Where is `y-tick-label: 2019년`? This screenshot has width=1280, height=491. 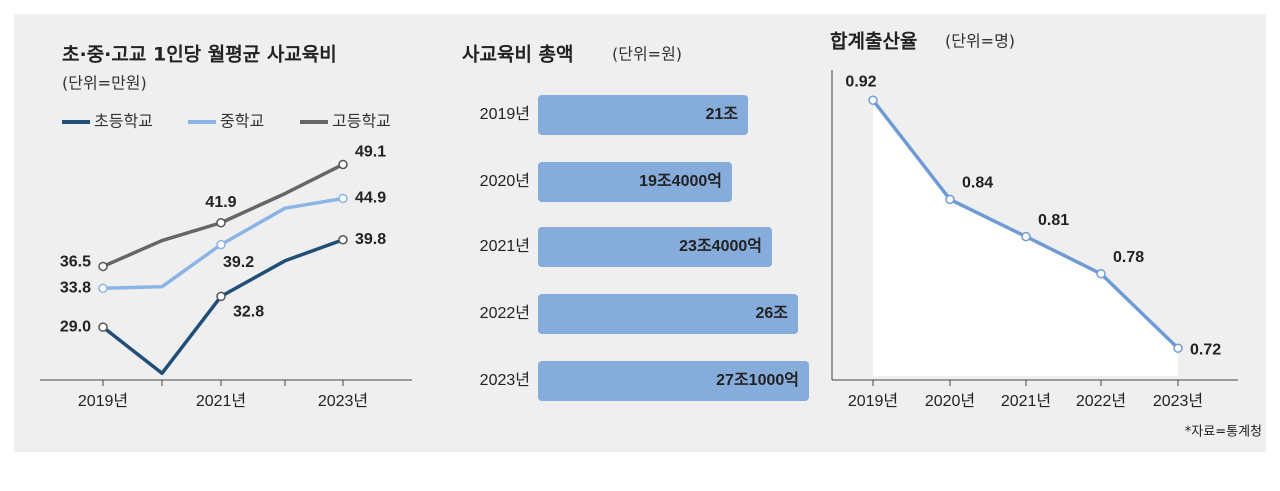 y-tick-label: 2019년 is located at coordinates (505, 114).